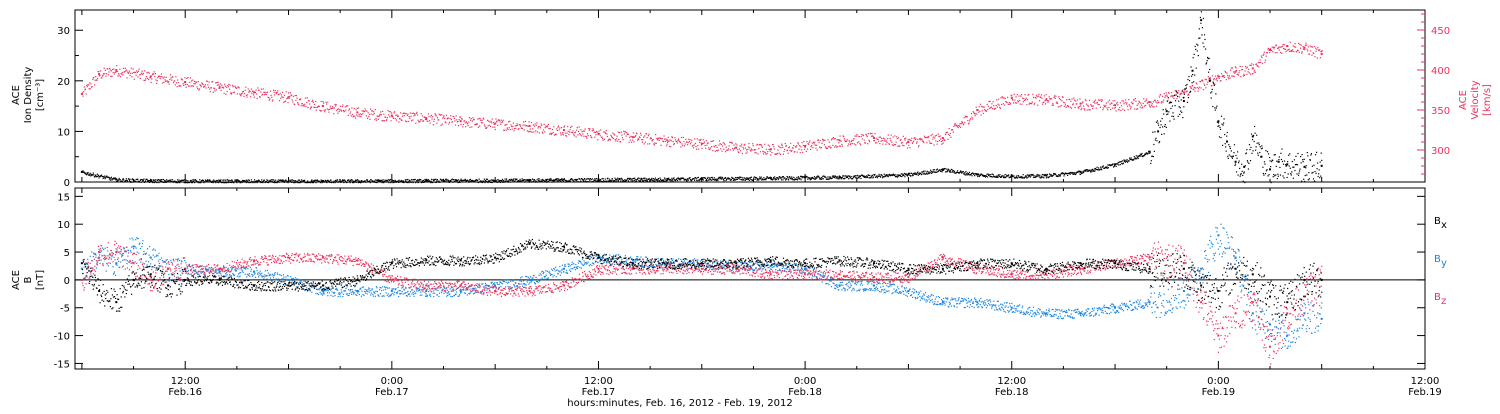 The width and height of the screenshot is (1500, 414). I want to click on top-left-tick-label: 20, so click(63, 82).